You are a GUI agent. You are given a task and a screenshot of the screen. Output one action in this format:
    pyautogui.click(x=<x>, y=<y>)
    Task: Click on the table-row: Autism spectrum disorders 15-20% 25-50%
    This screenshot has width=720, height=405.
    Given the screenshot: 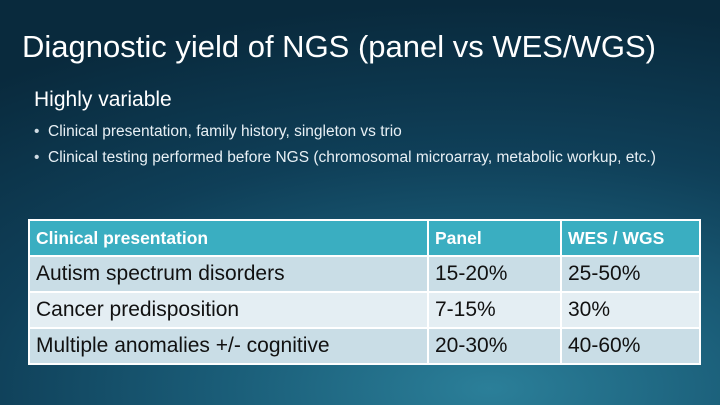 What is the action you would take?
    pyautogui.click(x=364, y=274)
    